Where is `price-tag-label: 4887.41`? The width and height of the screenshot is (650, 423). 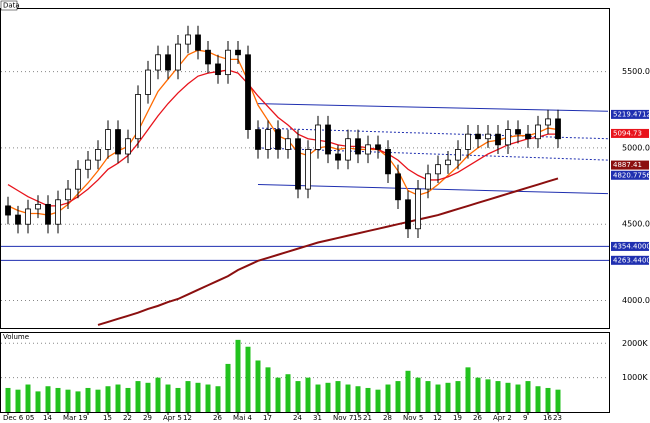
price-tag-label: 4887.41 is located at coordinates (627, 165).